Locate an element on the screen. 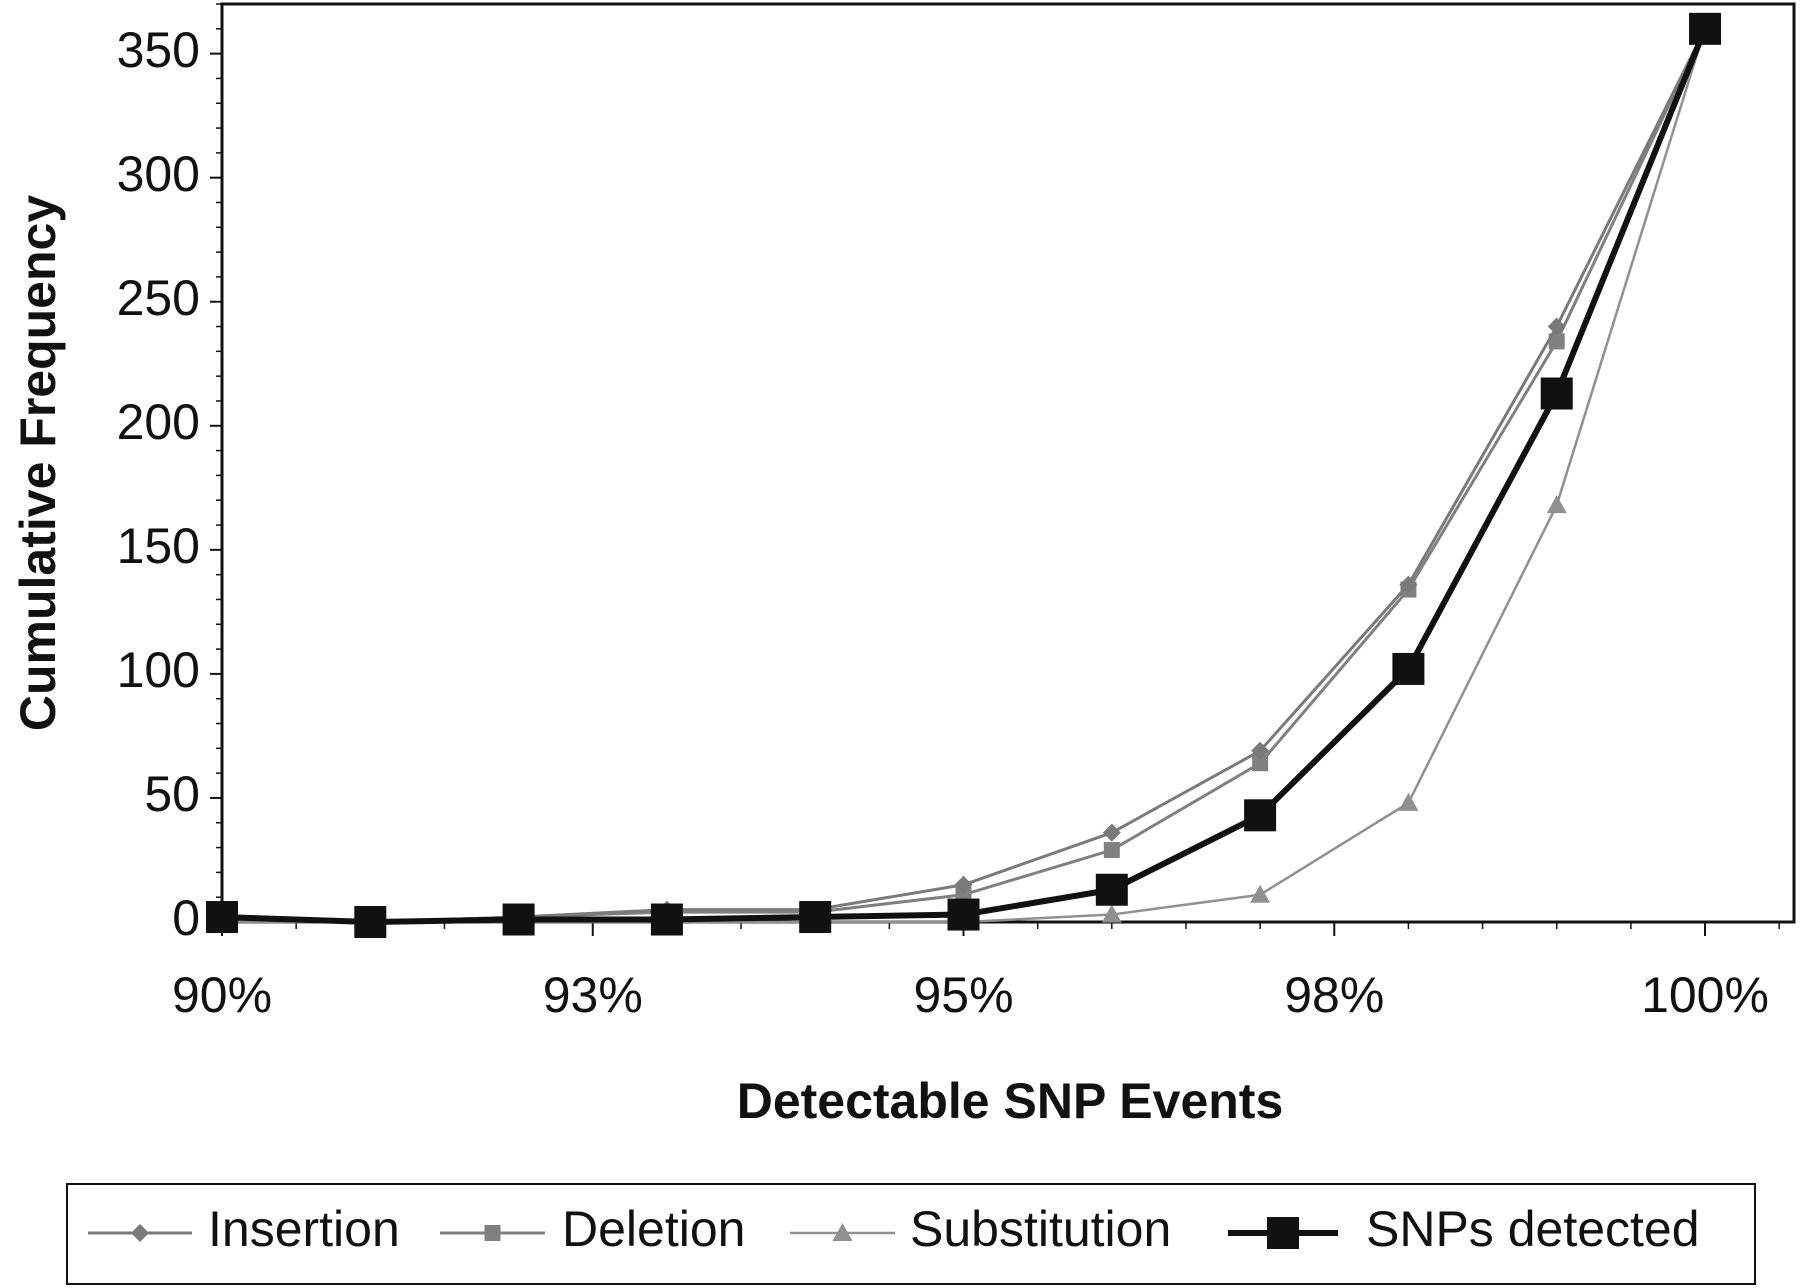 Image resolution: width=1800 pixels, height=1288 pixels. y-axis-title: Cumulative Frequency is located at coordinates (38, 463).